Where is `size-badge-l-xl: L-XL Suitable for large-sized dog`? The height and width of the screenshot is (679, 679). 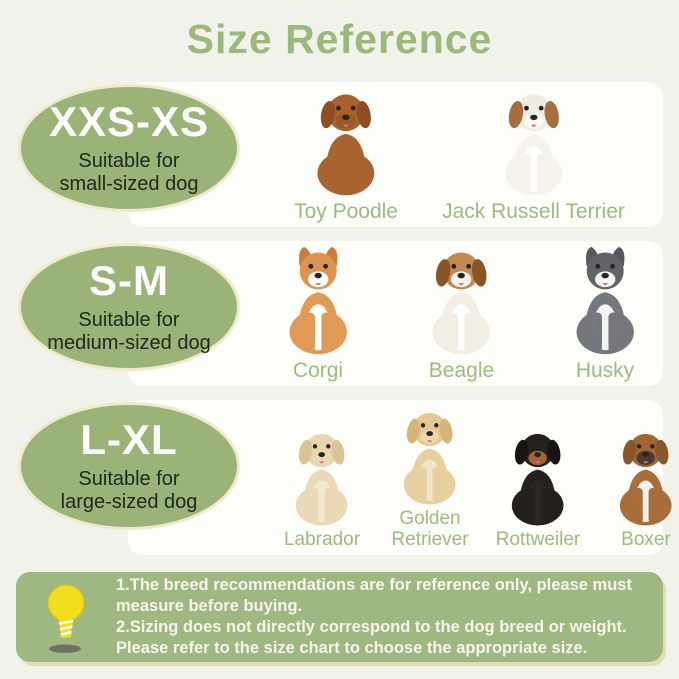
size-badge-l-xl: L-XL Suitable for large-sized dog is located at coordinates (129, 466).